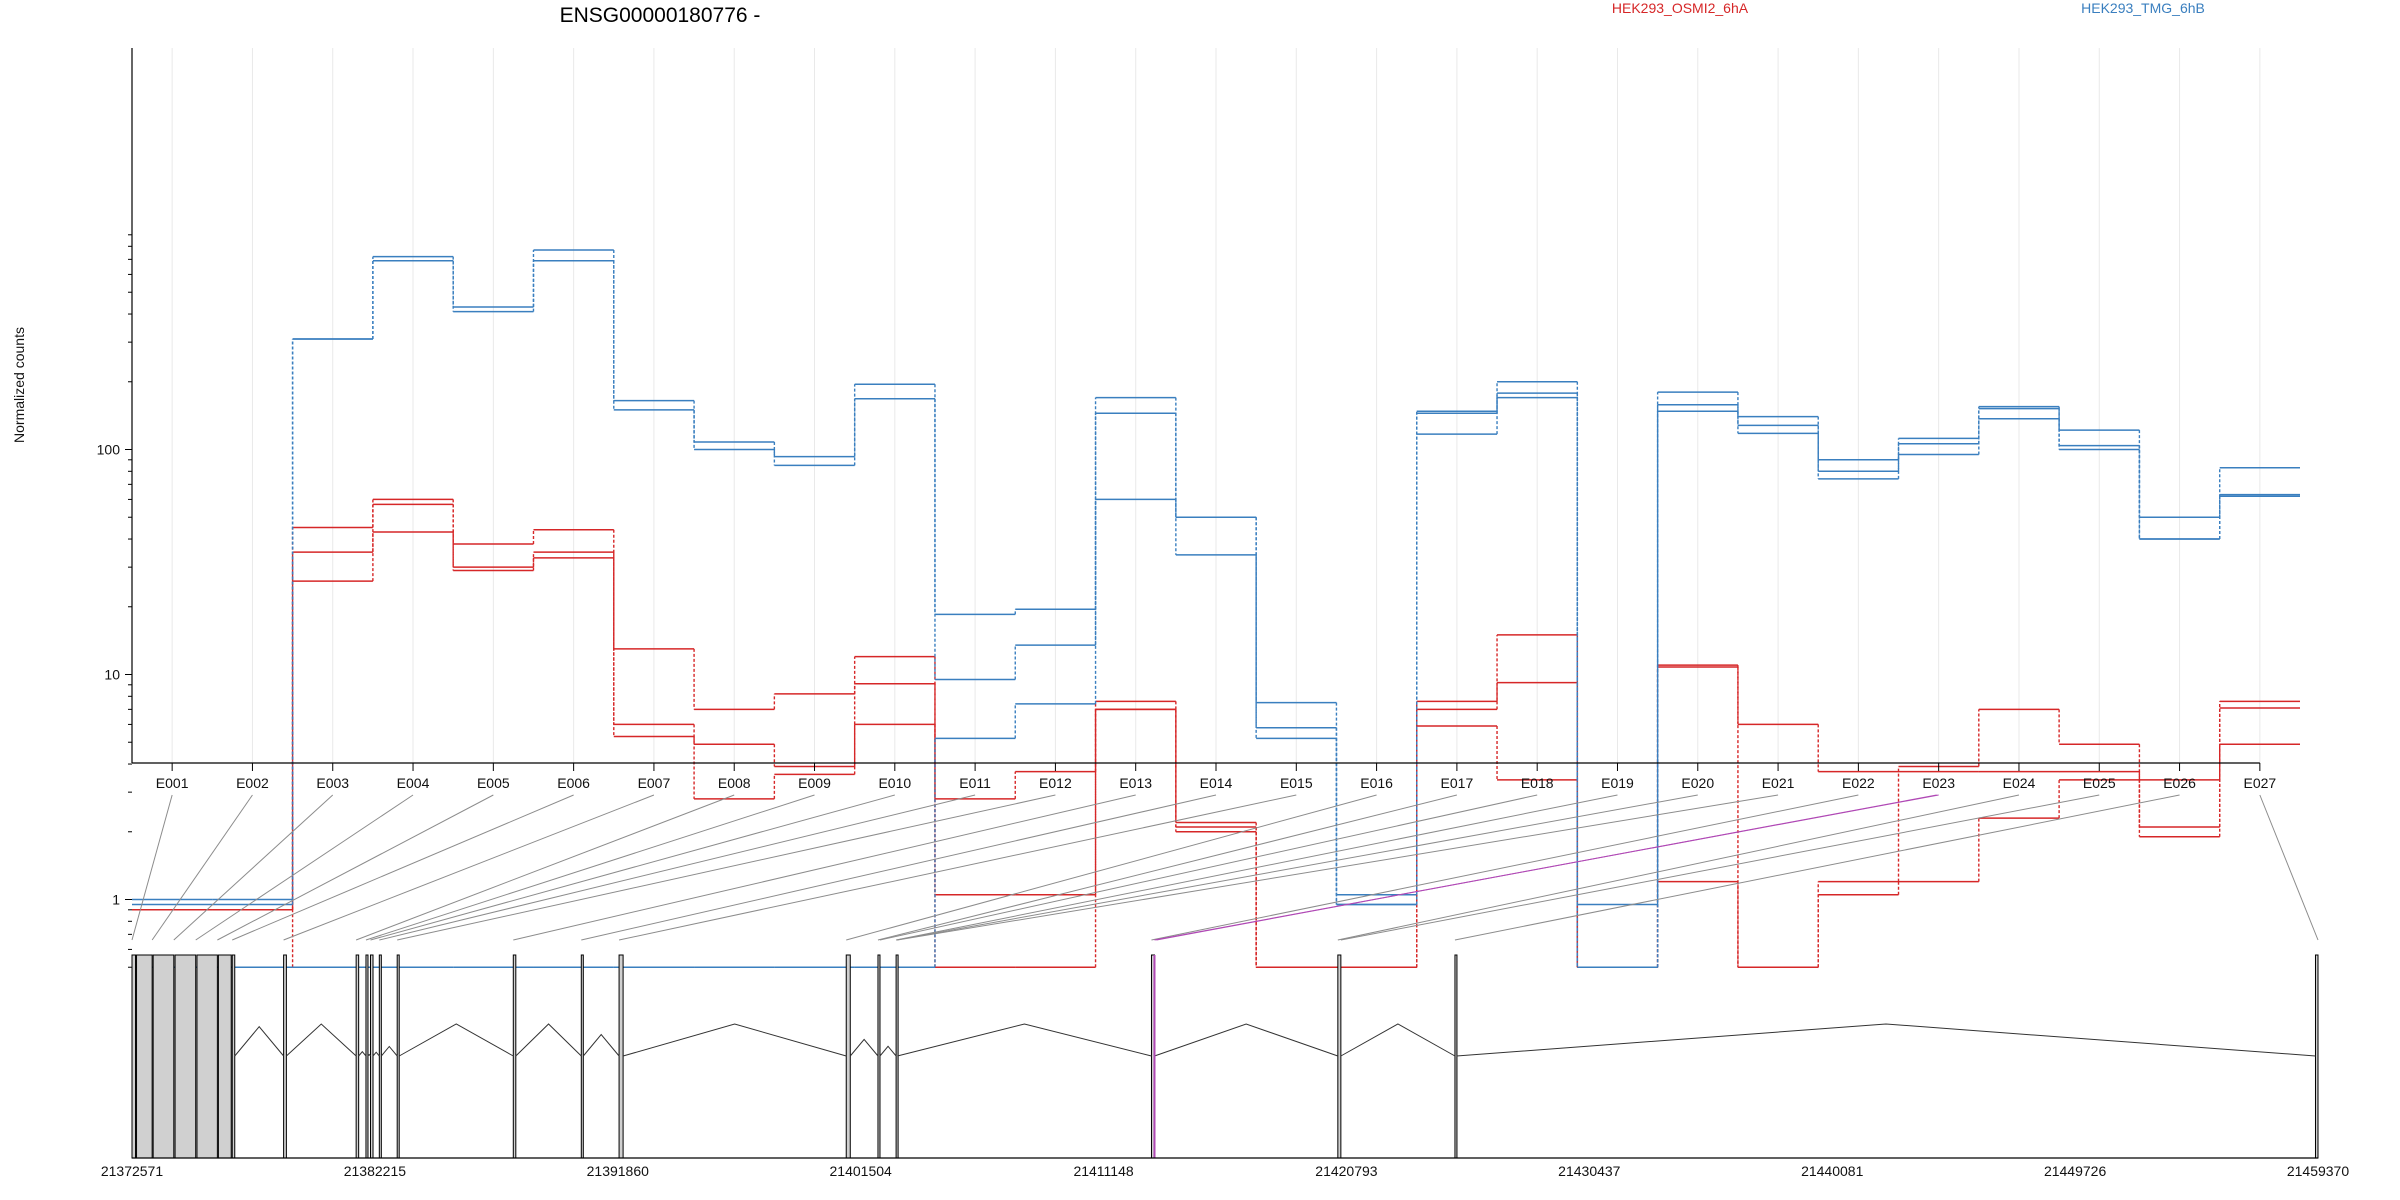 This screenshot has height=1200, width=2400. What do you see at coordinates (375, 1171) in the screenshot?
I see `genomic-coordinate-label: 21382215` at bounding box center [375, 1171].